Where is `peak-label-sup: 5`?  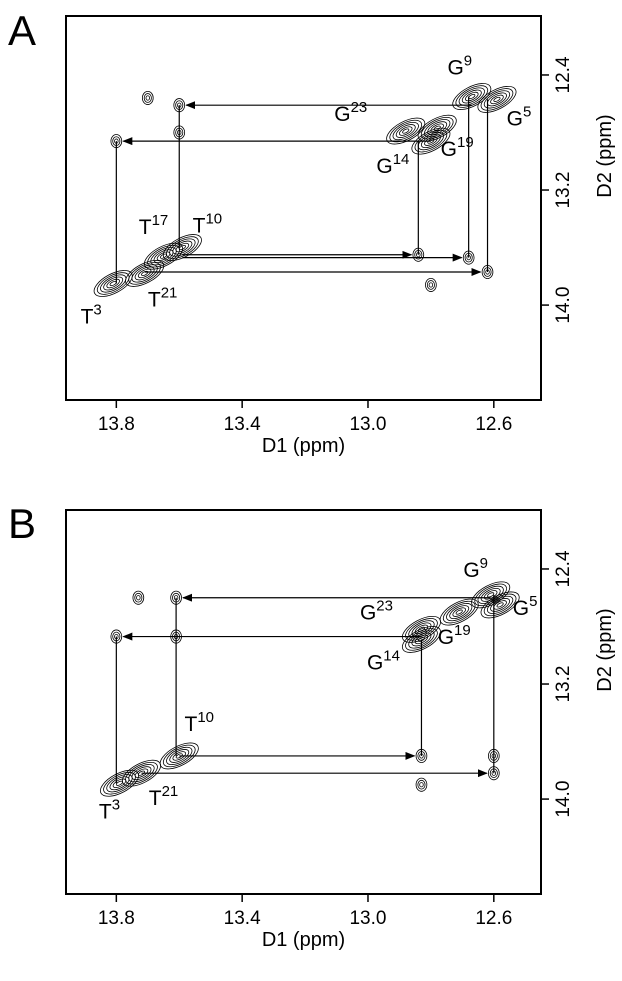
peak-label-sup: 5 is located at coordinates (533, 601).